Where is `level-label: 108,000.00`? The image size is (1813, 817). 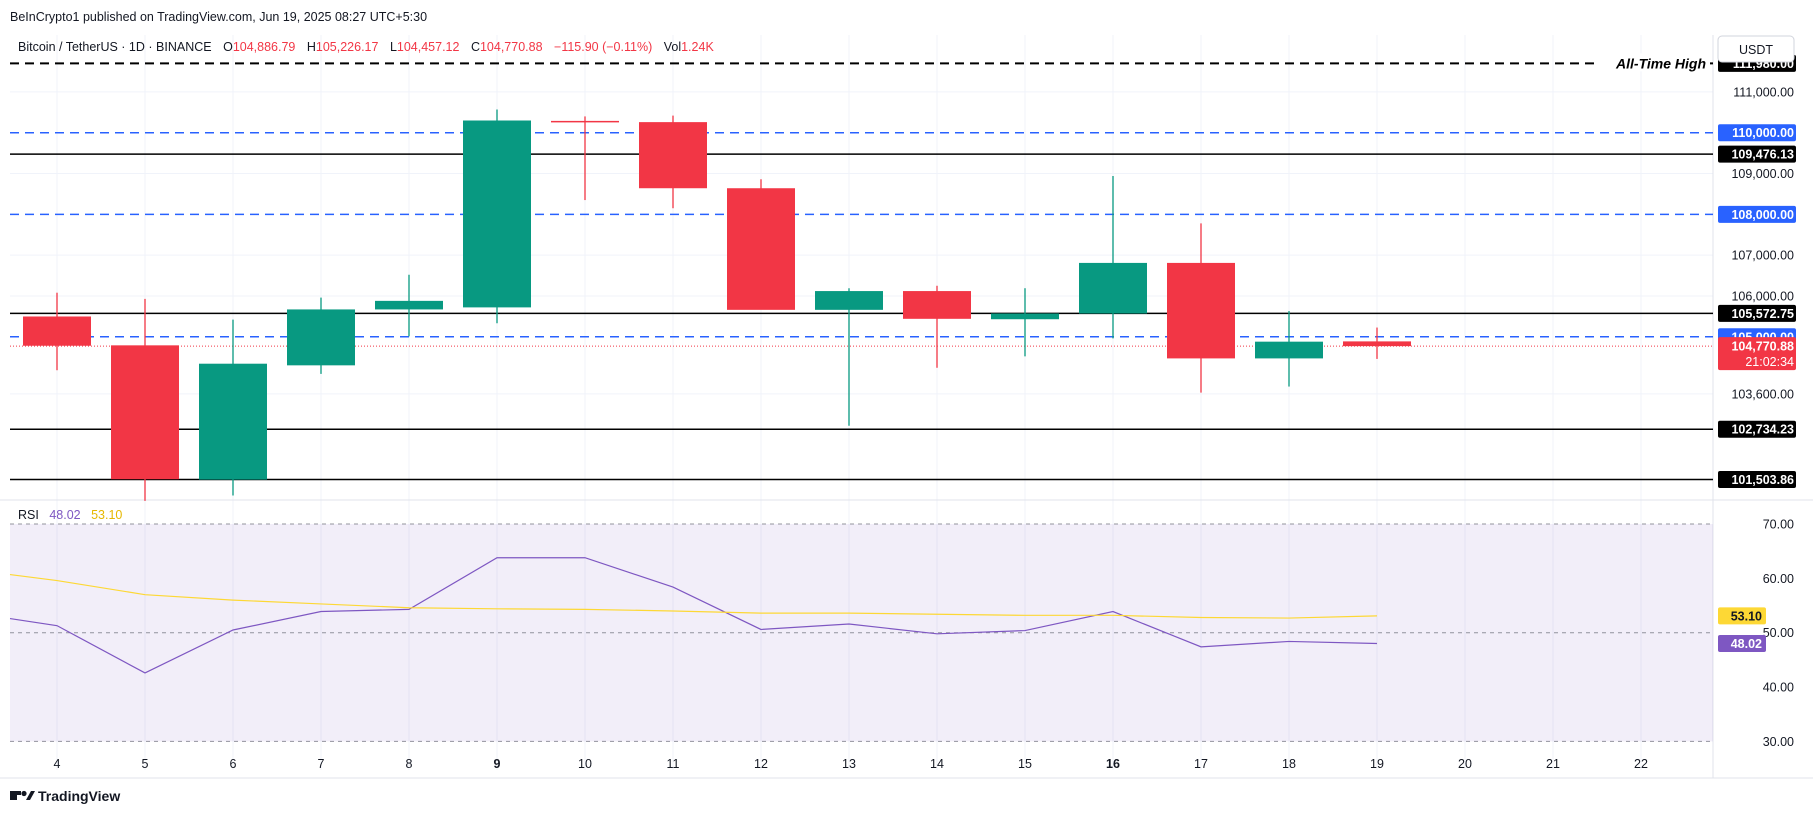 level-label: 108,000.00 is located at coordinates (1762, 215).